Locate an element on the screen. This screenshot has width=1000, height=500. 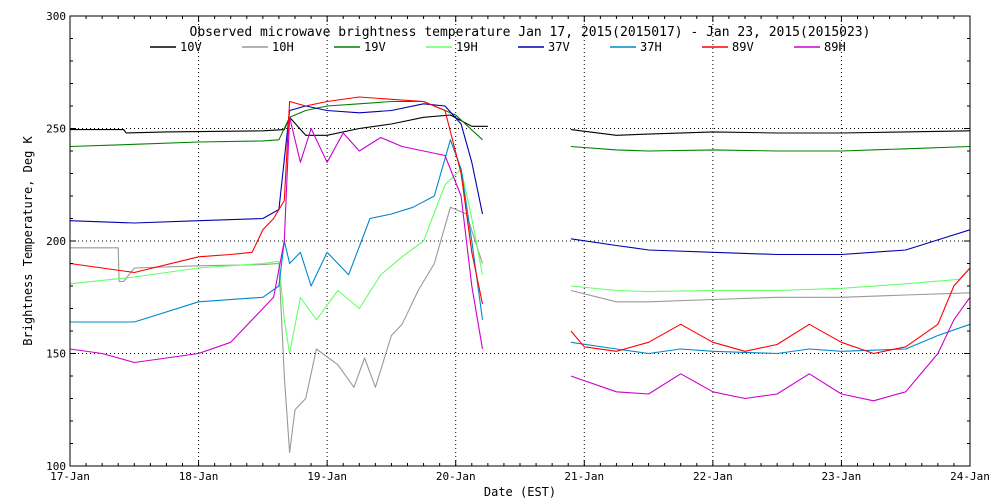
legend-label-89h: 89H is located at coordinates (835, 47).